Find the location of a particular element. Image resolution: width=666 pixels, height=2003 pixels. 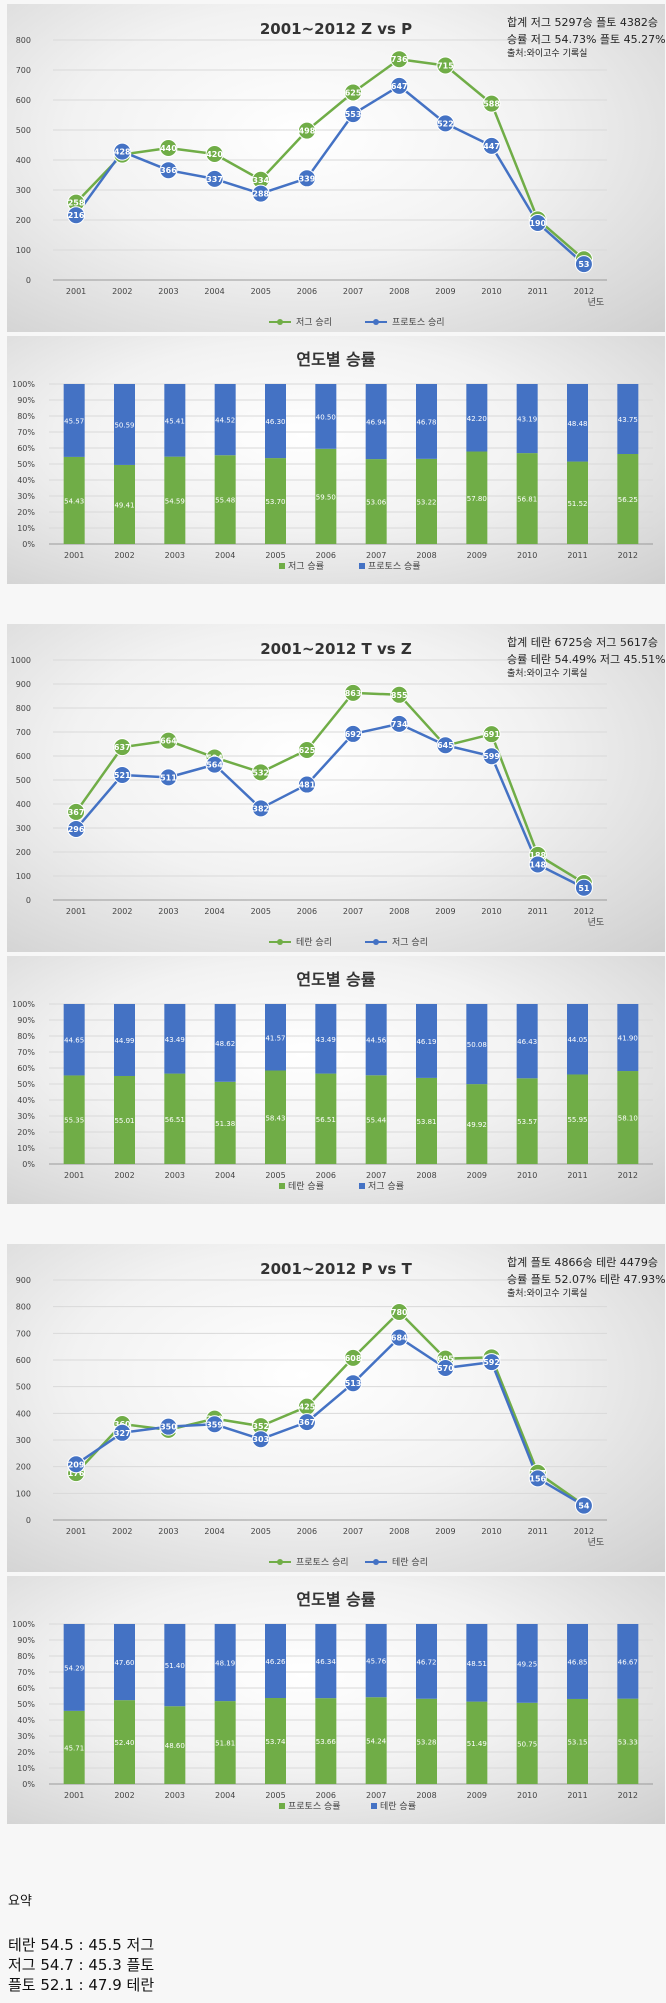

summary-row-zvp: 저그 54.7 : 45.3 플토 is located at coordinates (81, 1965).